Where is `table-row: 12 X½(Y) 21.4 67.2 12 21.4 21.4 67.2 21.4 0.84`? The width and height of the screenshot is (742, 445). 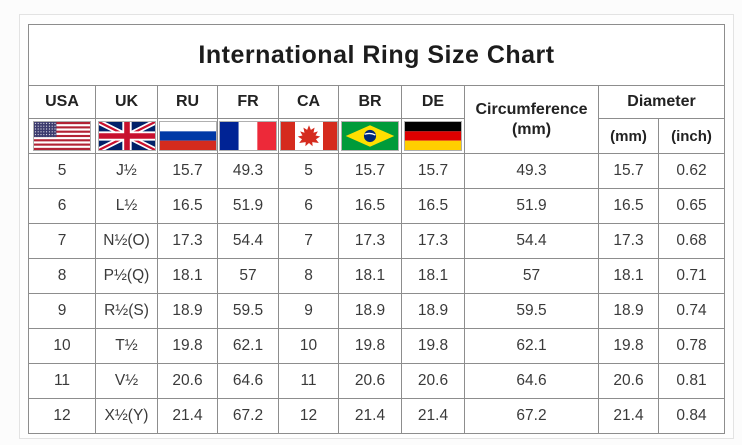
table-row: 12 X½(Y) 21.4 67.2 12 21.4 21.4 67.2 21.4 0.84 is located at coordinates (377, 416).